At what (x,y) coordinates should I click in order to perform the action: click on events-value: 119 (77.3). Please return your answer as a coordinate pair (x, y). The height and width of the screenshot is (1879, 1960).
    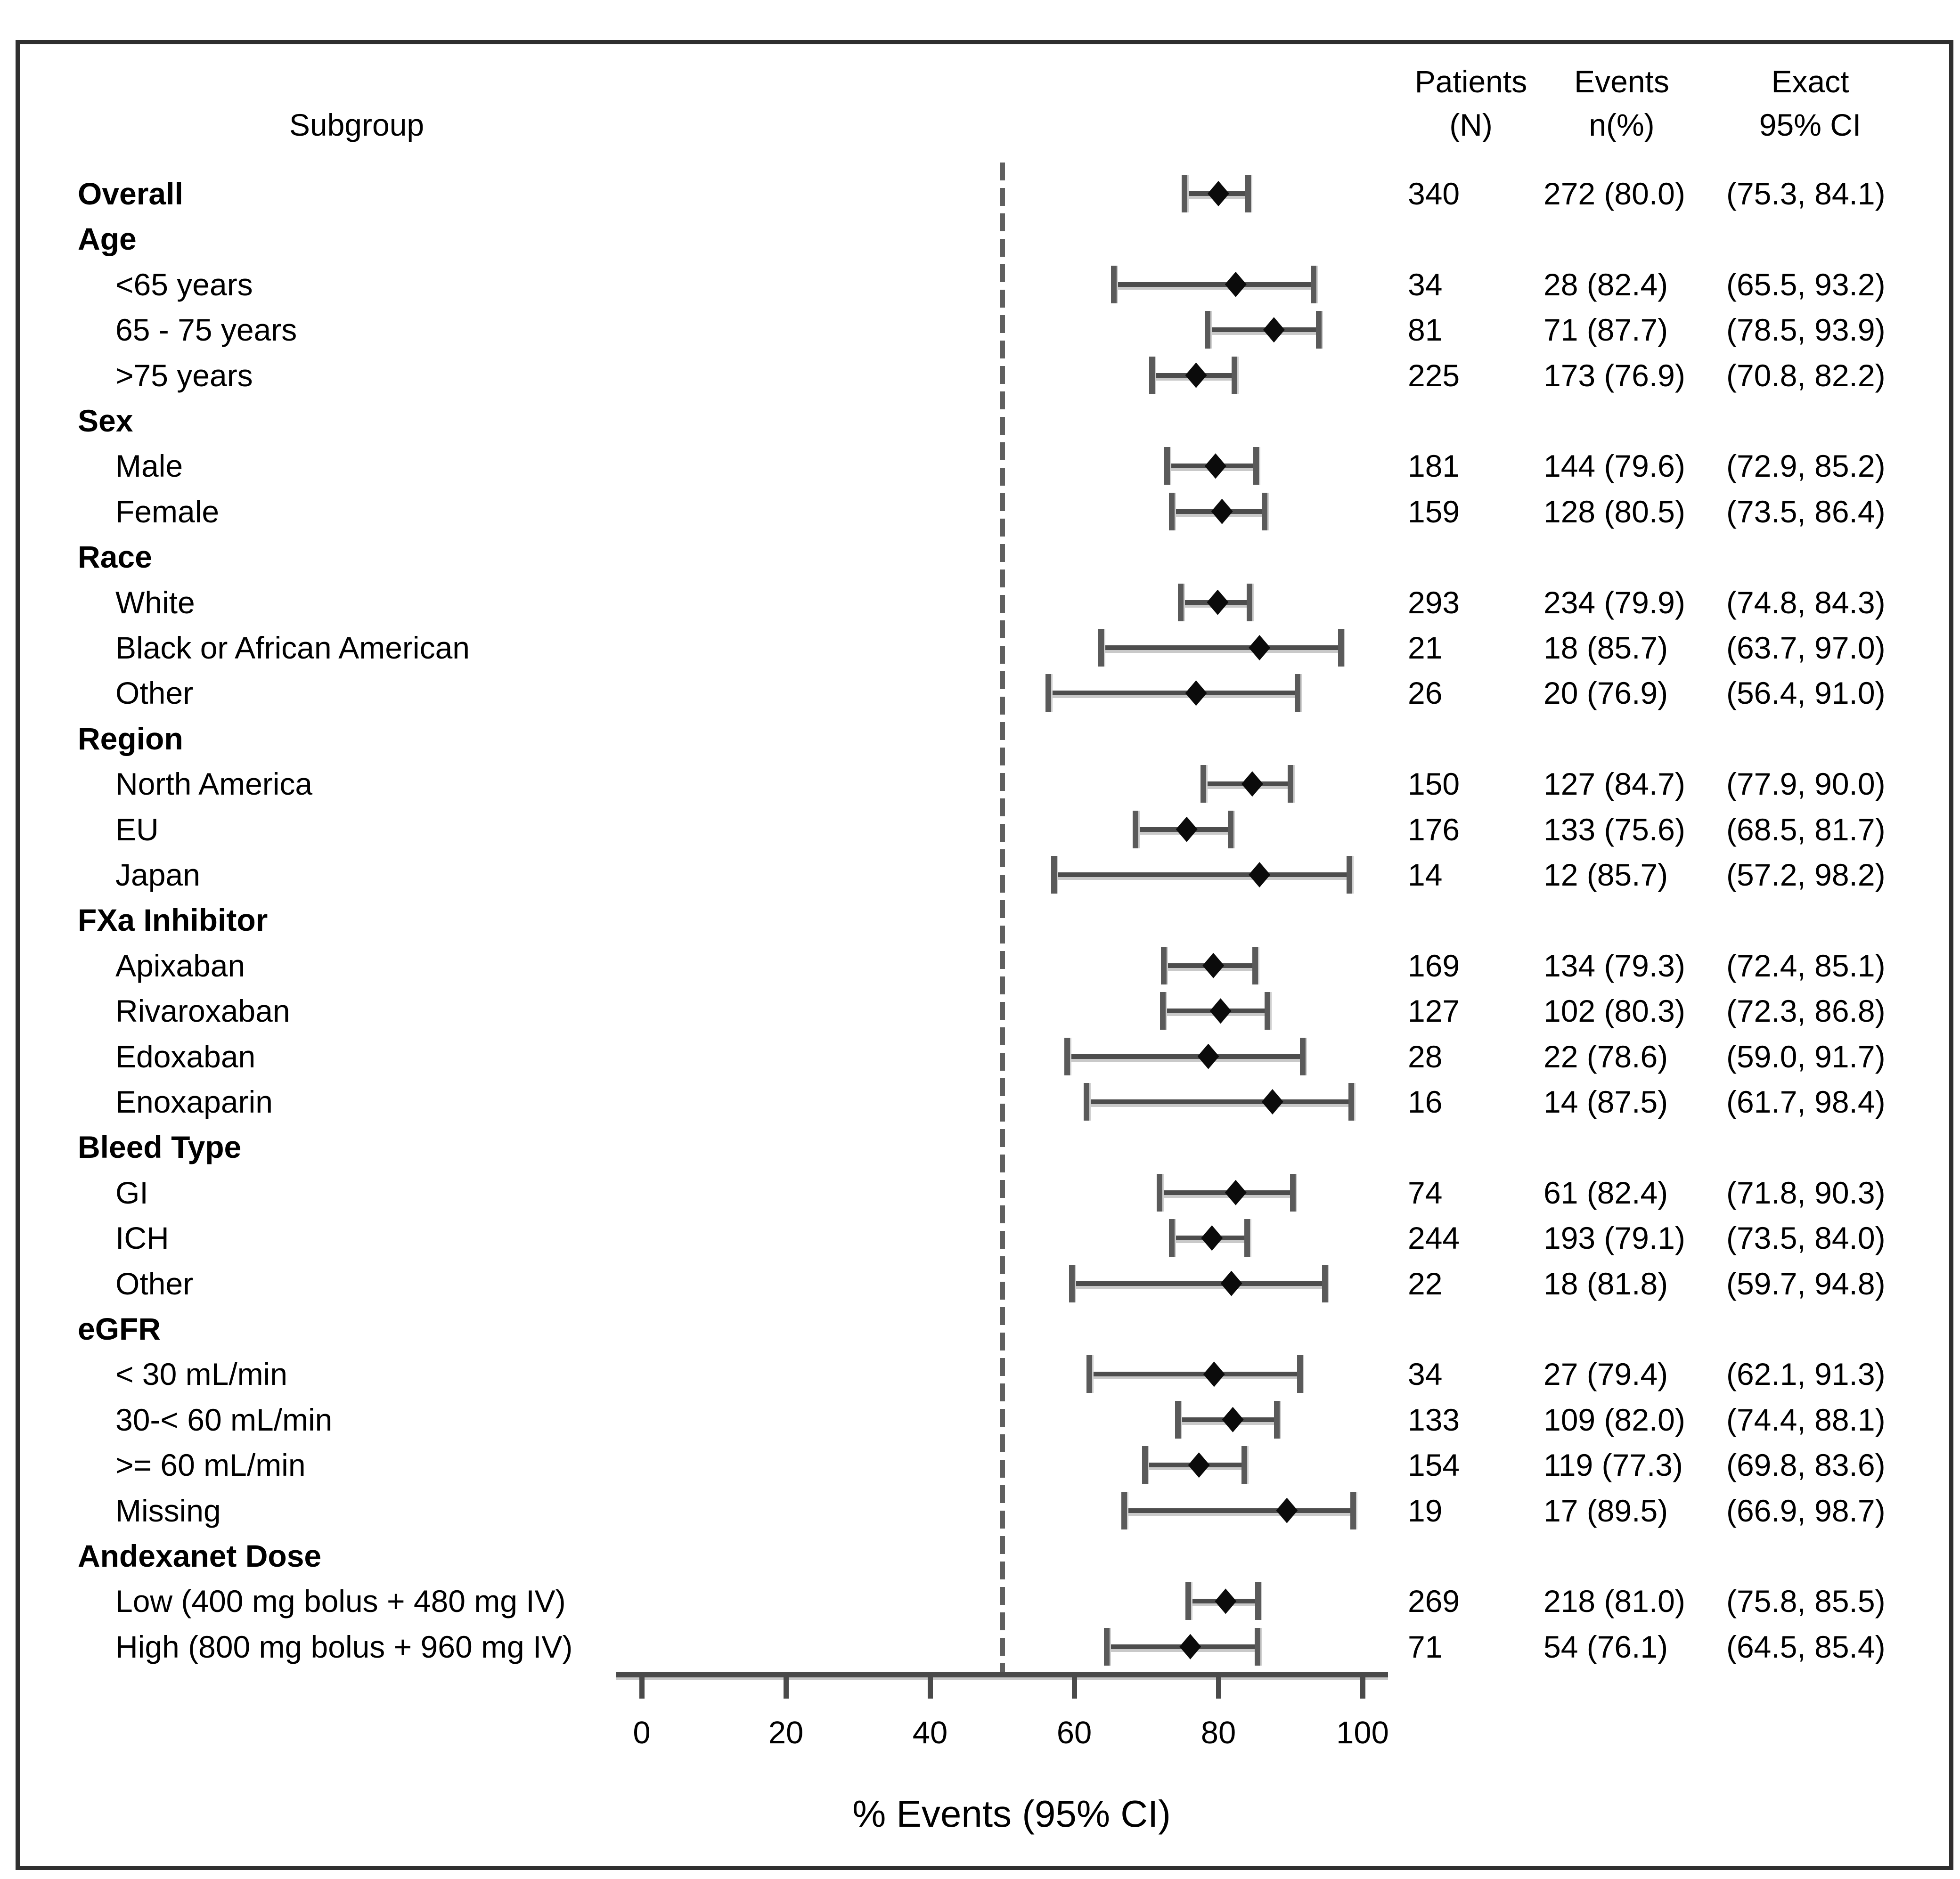
    Looking at the image, I should click on (1614, 1465).